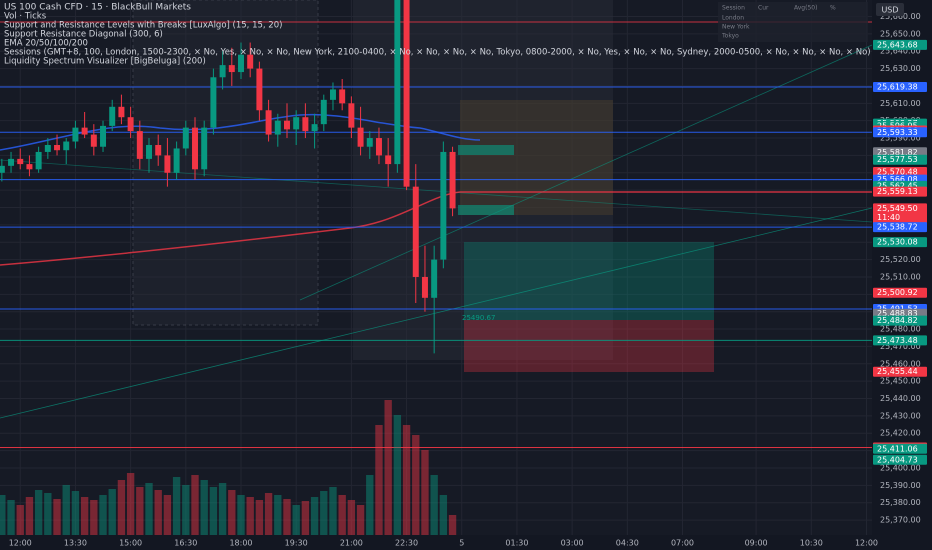 This screenshot has height=550, width=932. I want to click on stop-zone, so click(589, 346).